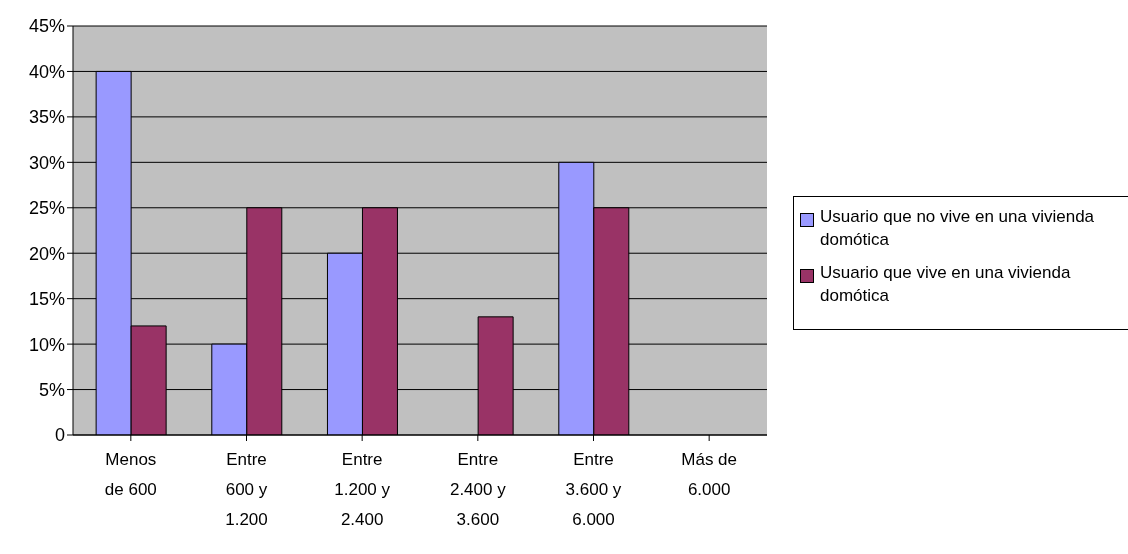  I want to click on legend-label: Usuario que no vive en una vivienda domótica, so click(958, 228).